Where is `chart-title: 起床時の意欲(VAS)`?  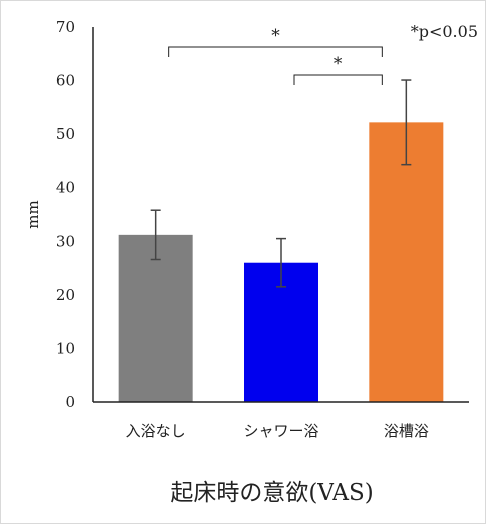 chart-title: 起床時の意欲(VAS) is located at coordinates (271, 493).